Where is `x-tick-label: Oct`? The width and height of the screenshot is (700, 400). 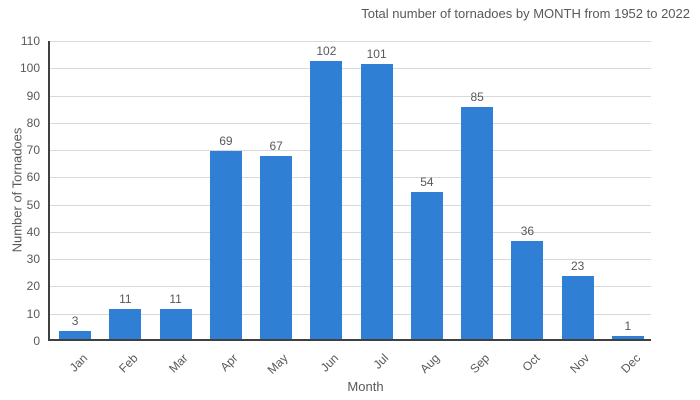 x-tick-label: Oct is located at coordinates (531, 363).